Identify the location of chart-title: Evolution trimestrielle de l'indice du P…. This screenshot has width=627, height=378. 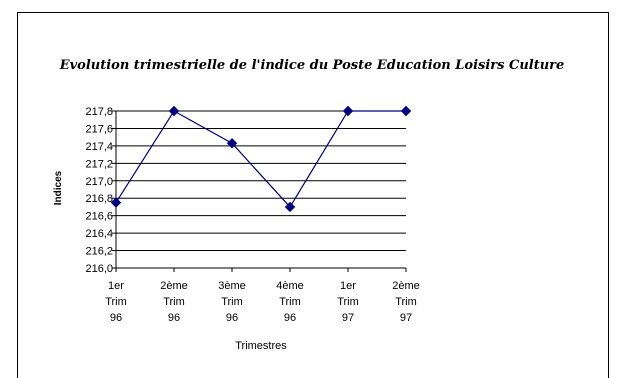
(312, 65).